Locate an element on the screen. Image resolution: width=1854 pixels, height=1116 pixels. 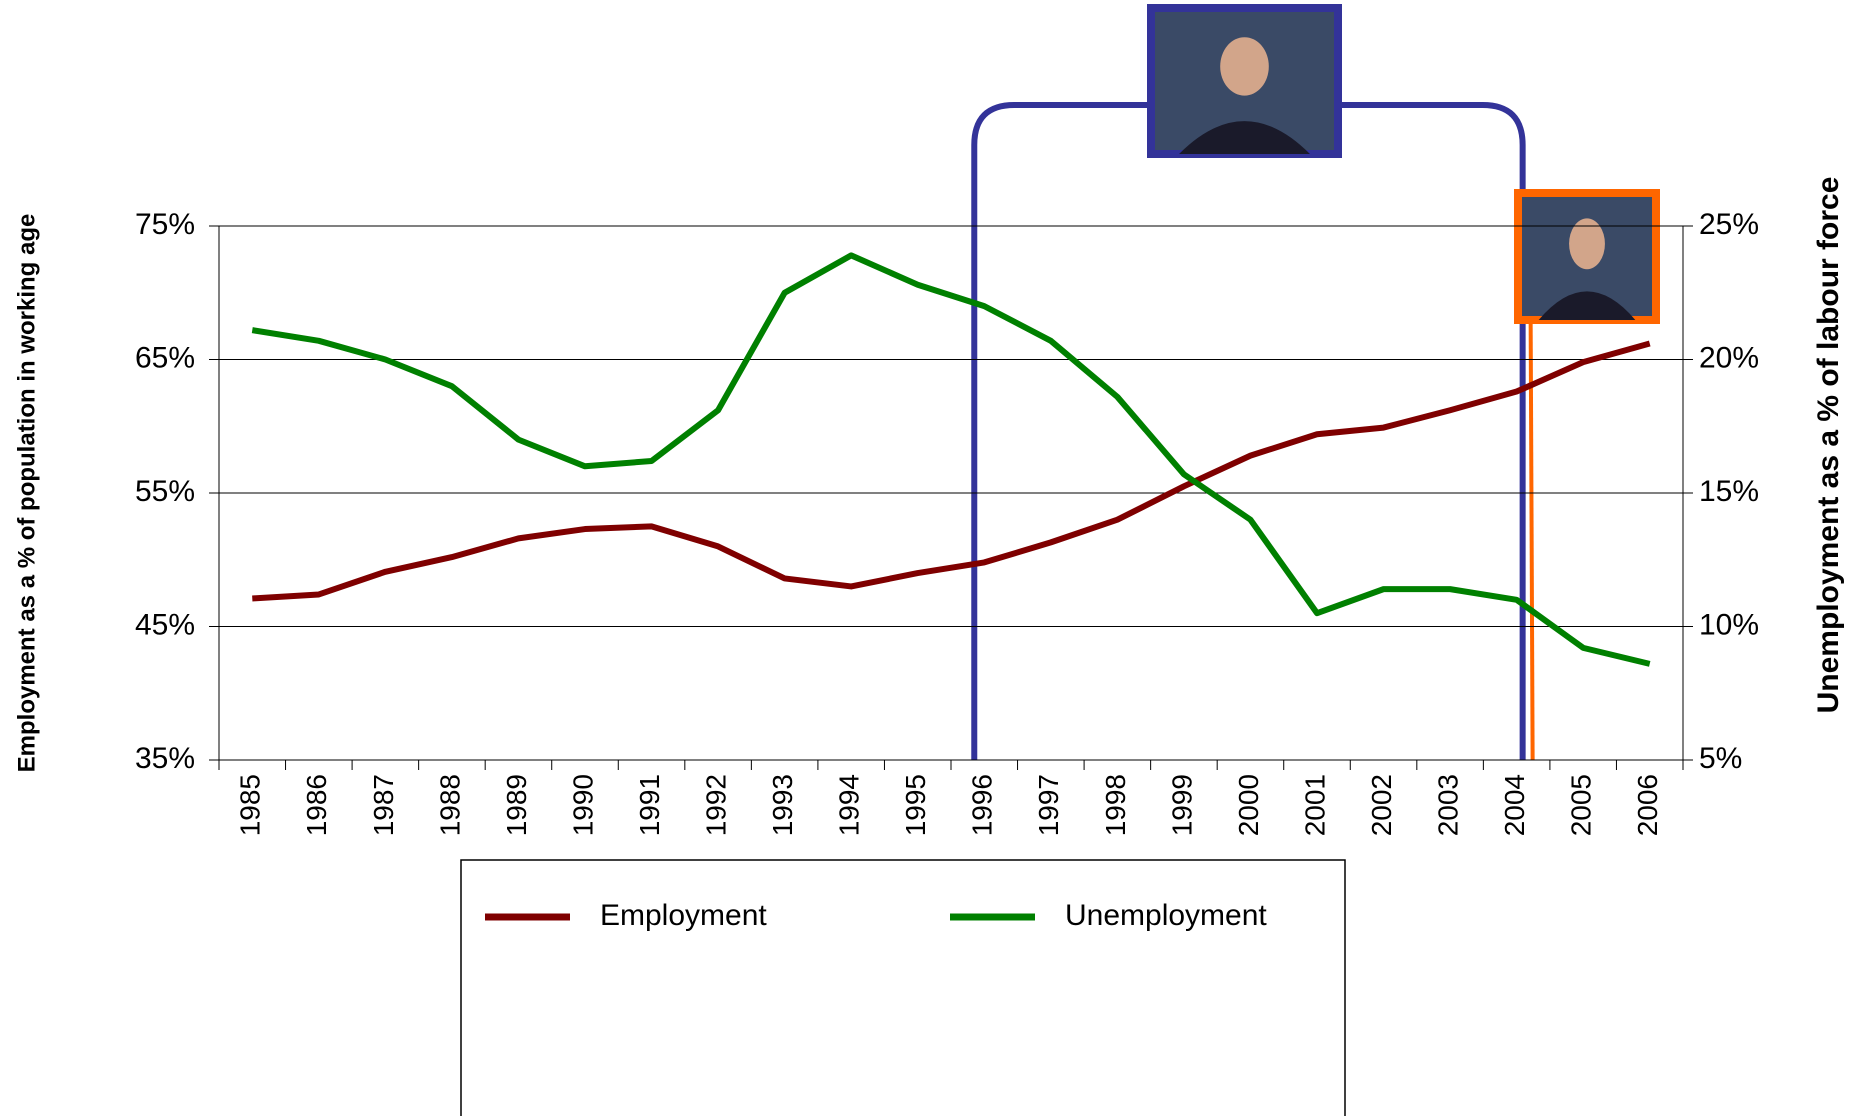
x-tick-label: 1997 is located at coordinates (1048, 805).